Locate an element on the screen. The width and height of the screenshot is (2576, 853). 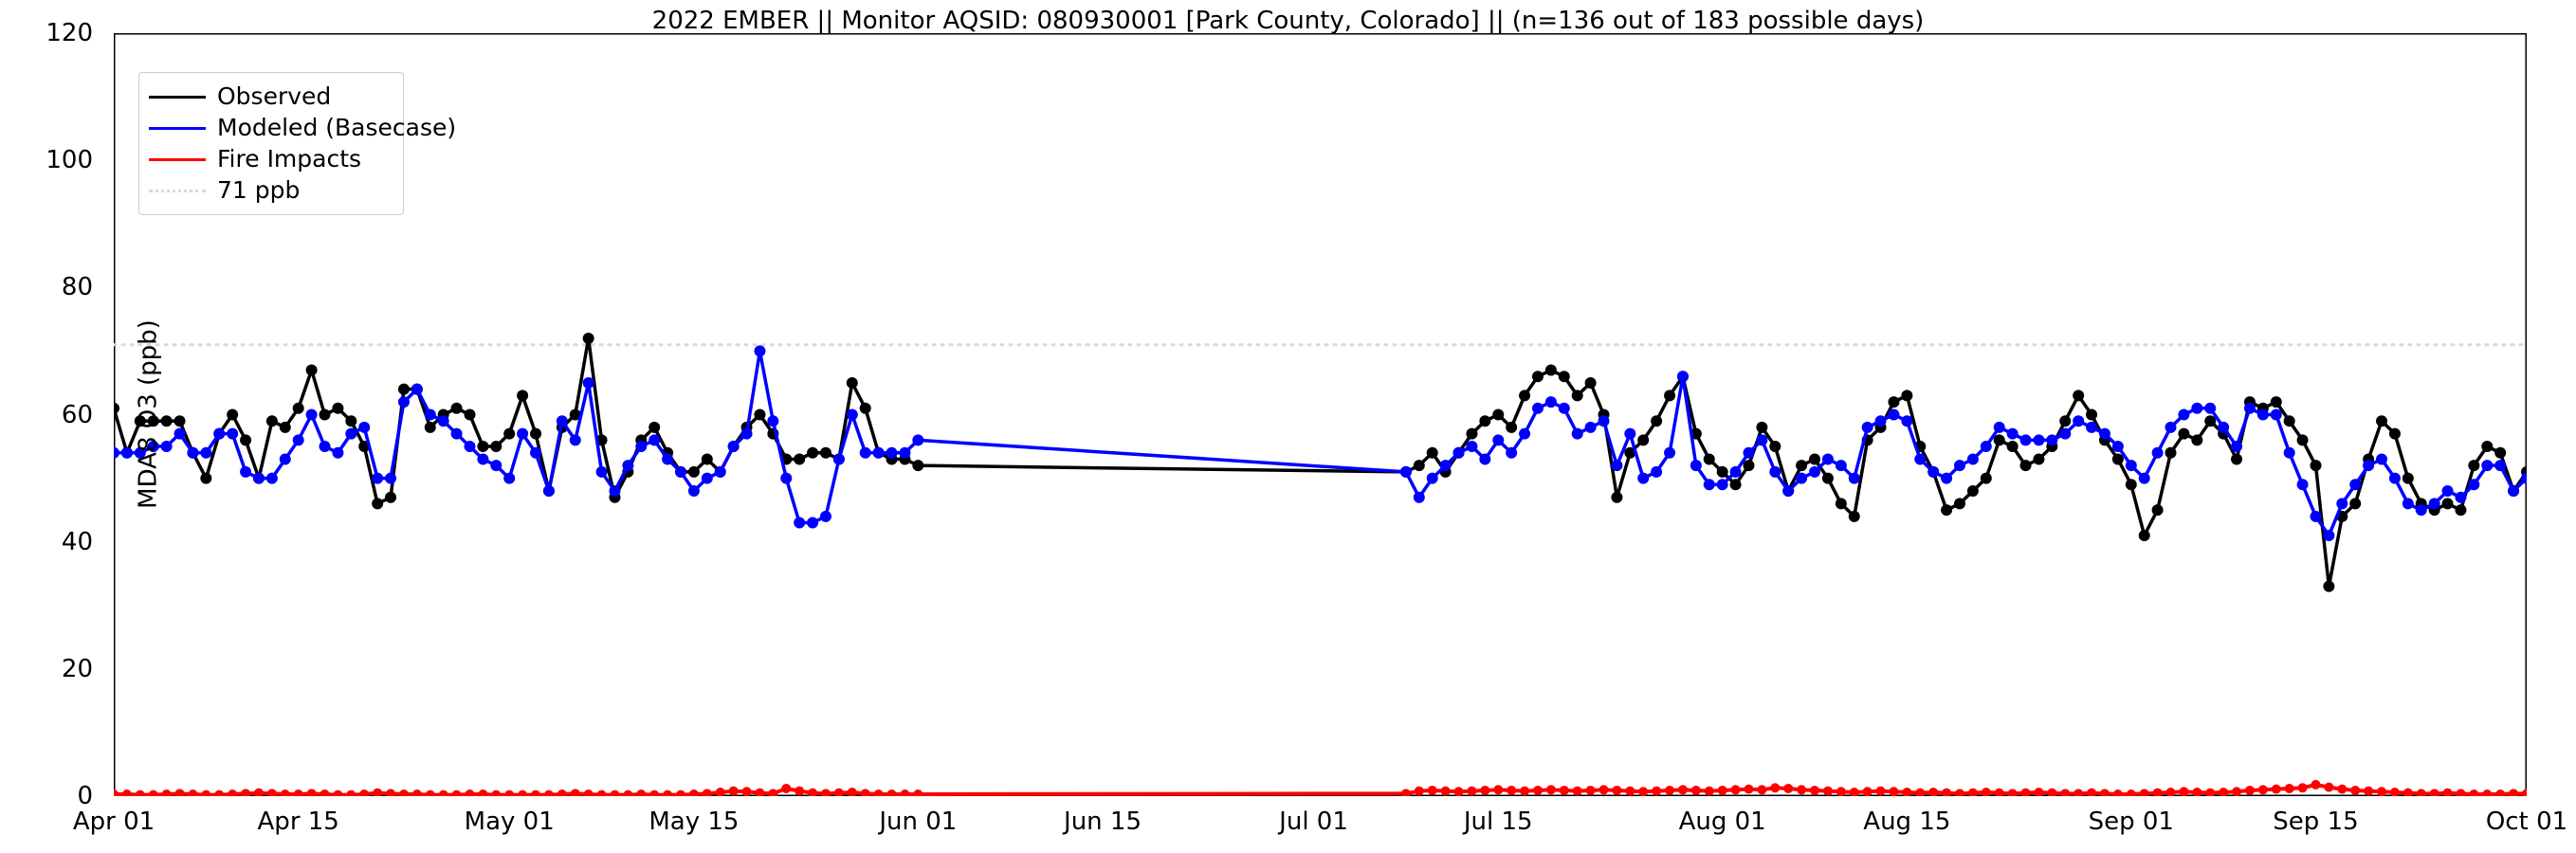
legend-item: Observed is located at coordinates (271, 96).